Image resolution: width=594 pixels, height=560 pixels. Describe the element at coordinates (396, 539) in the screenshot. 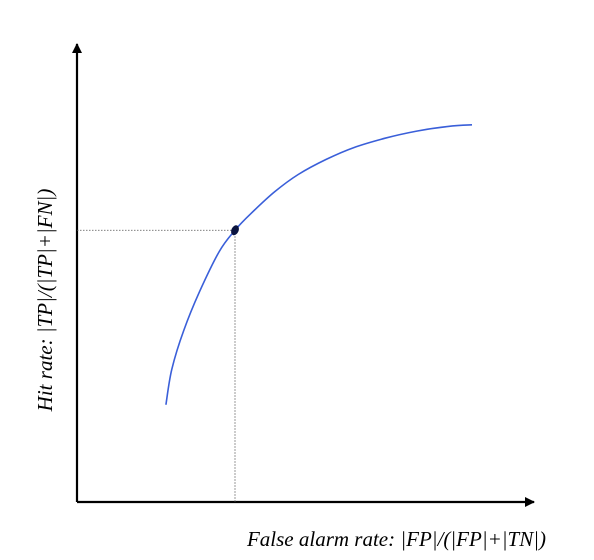

I see `x-axis-label: False alarm rate: |FP|/(|FP|+|TN|)` at that location.